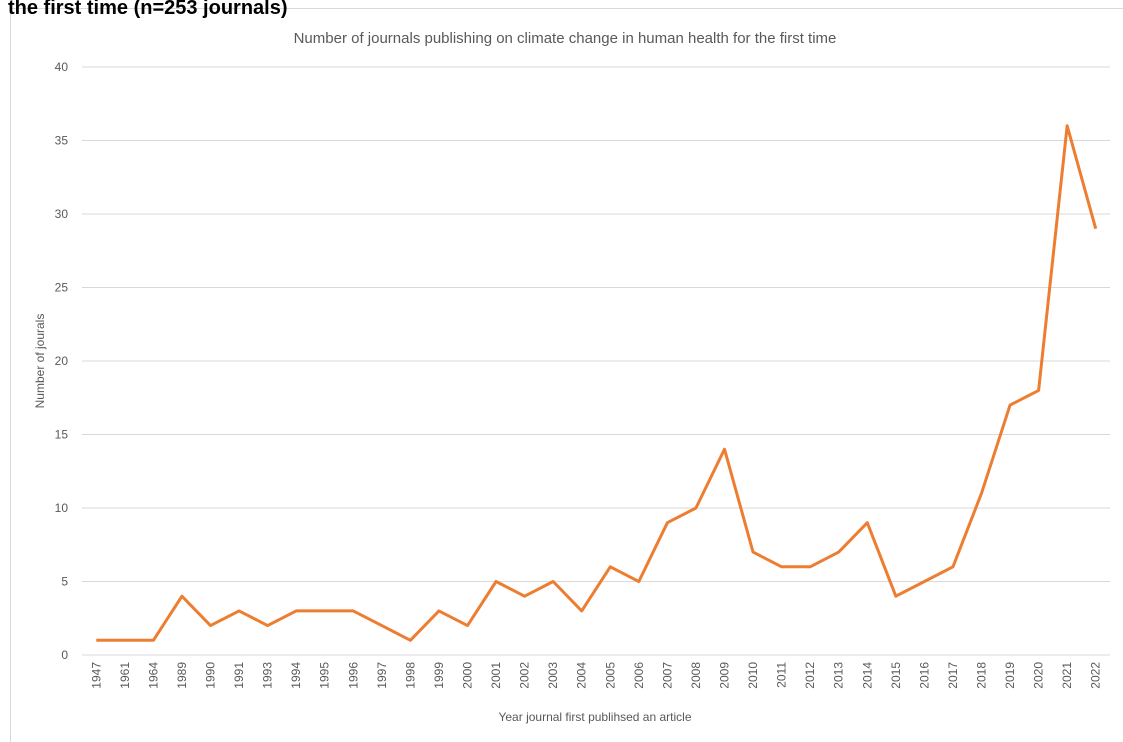  Describe the element at coordinates (64, 655) in the screenshot. I see `y-tick-label: 0` at that location.